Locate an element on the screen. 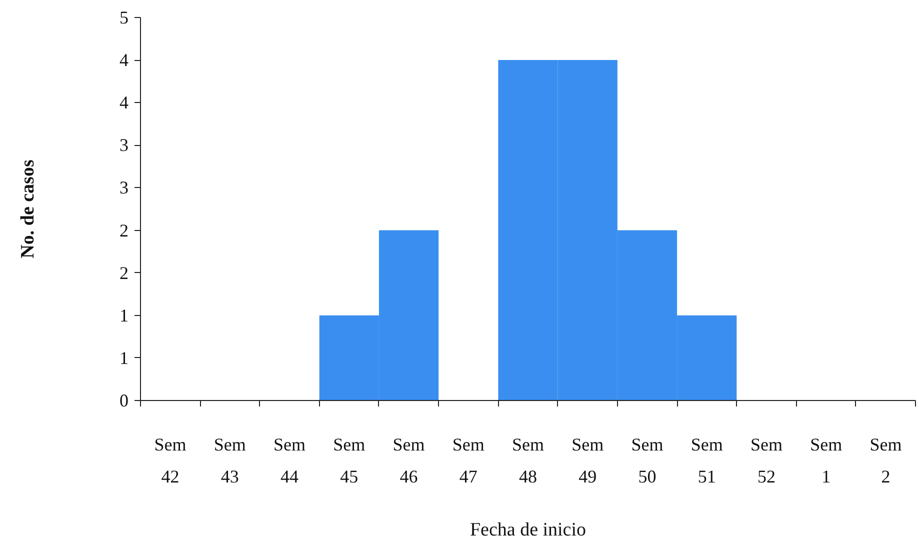 This screenshot has width=919, height=540. y-axis-title: No. de casos is located at coordinates (28, 209).